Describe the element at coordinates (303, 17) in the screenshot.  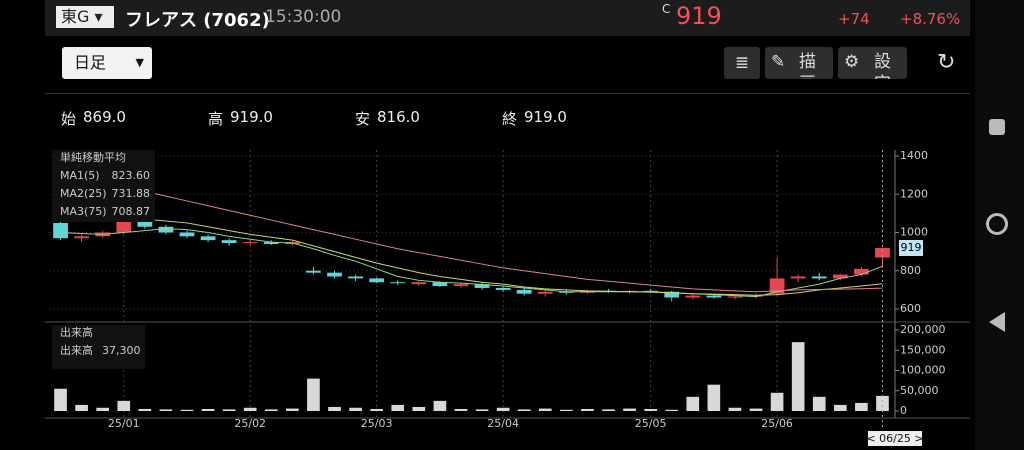
I see `time: 15:30:00` at that location.